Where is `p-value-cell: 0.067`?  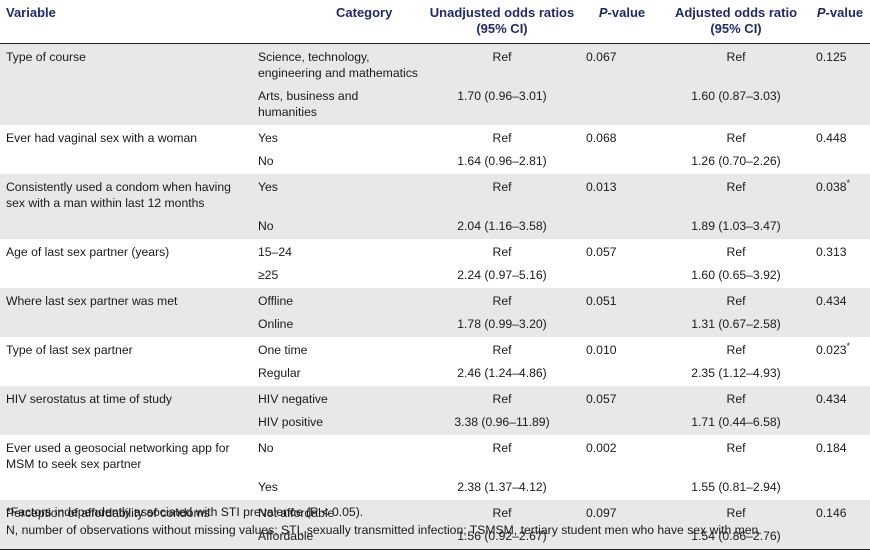
p-value-cell: 0.067 is located at coordinates (622, 64).